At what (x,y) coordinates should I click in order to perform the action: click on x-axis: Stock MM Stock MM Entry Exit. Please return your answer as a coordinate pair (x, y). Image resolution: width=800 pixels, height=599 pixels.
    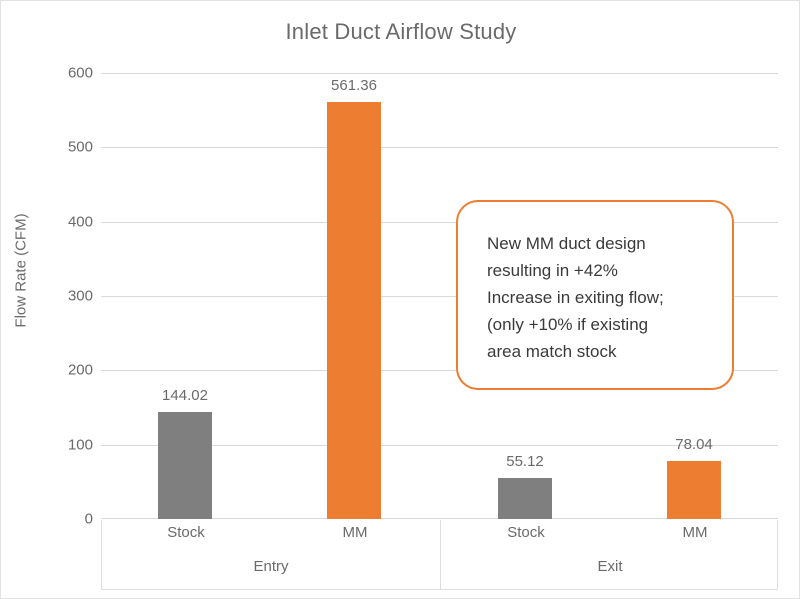
    Looking at the image, I should click on (439, 555).